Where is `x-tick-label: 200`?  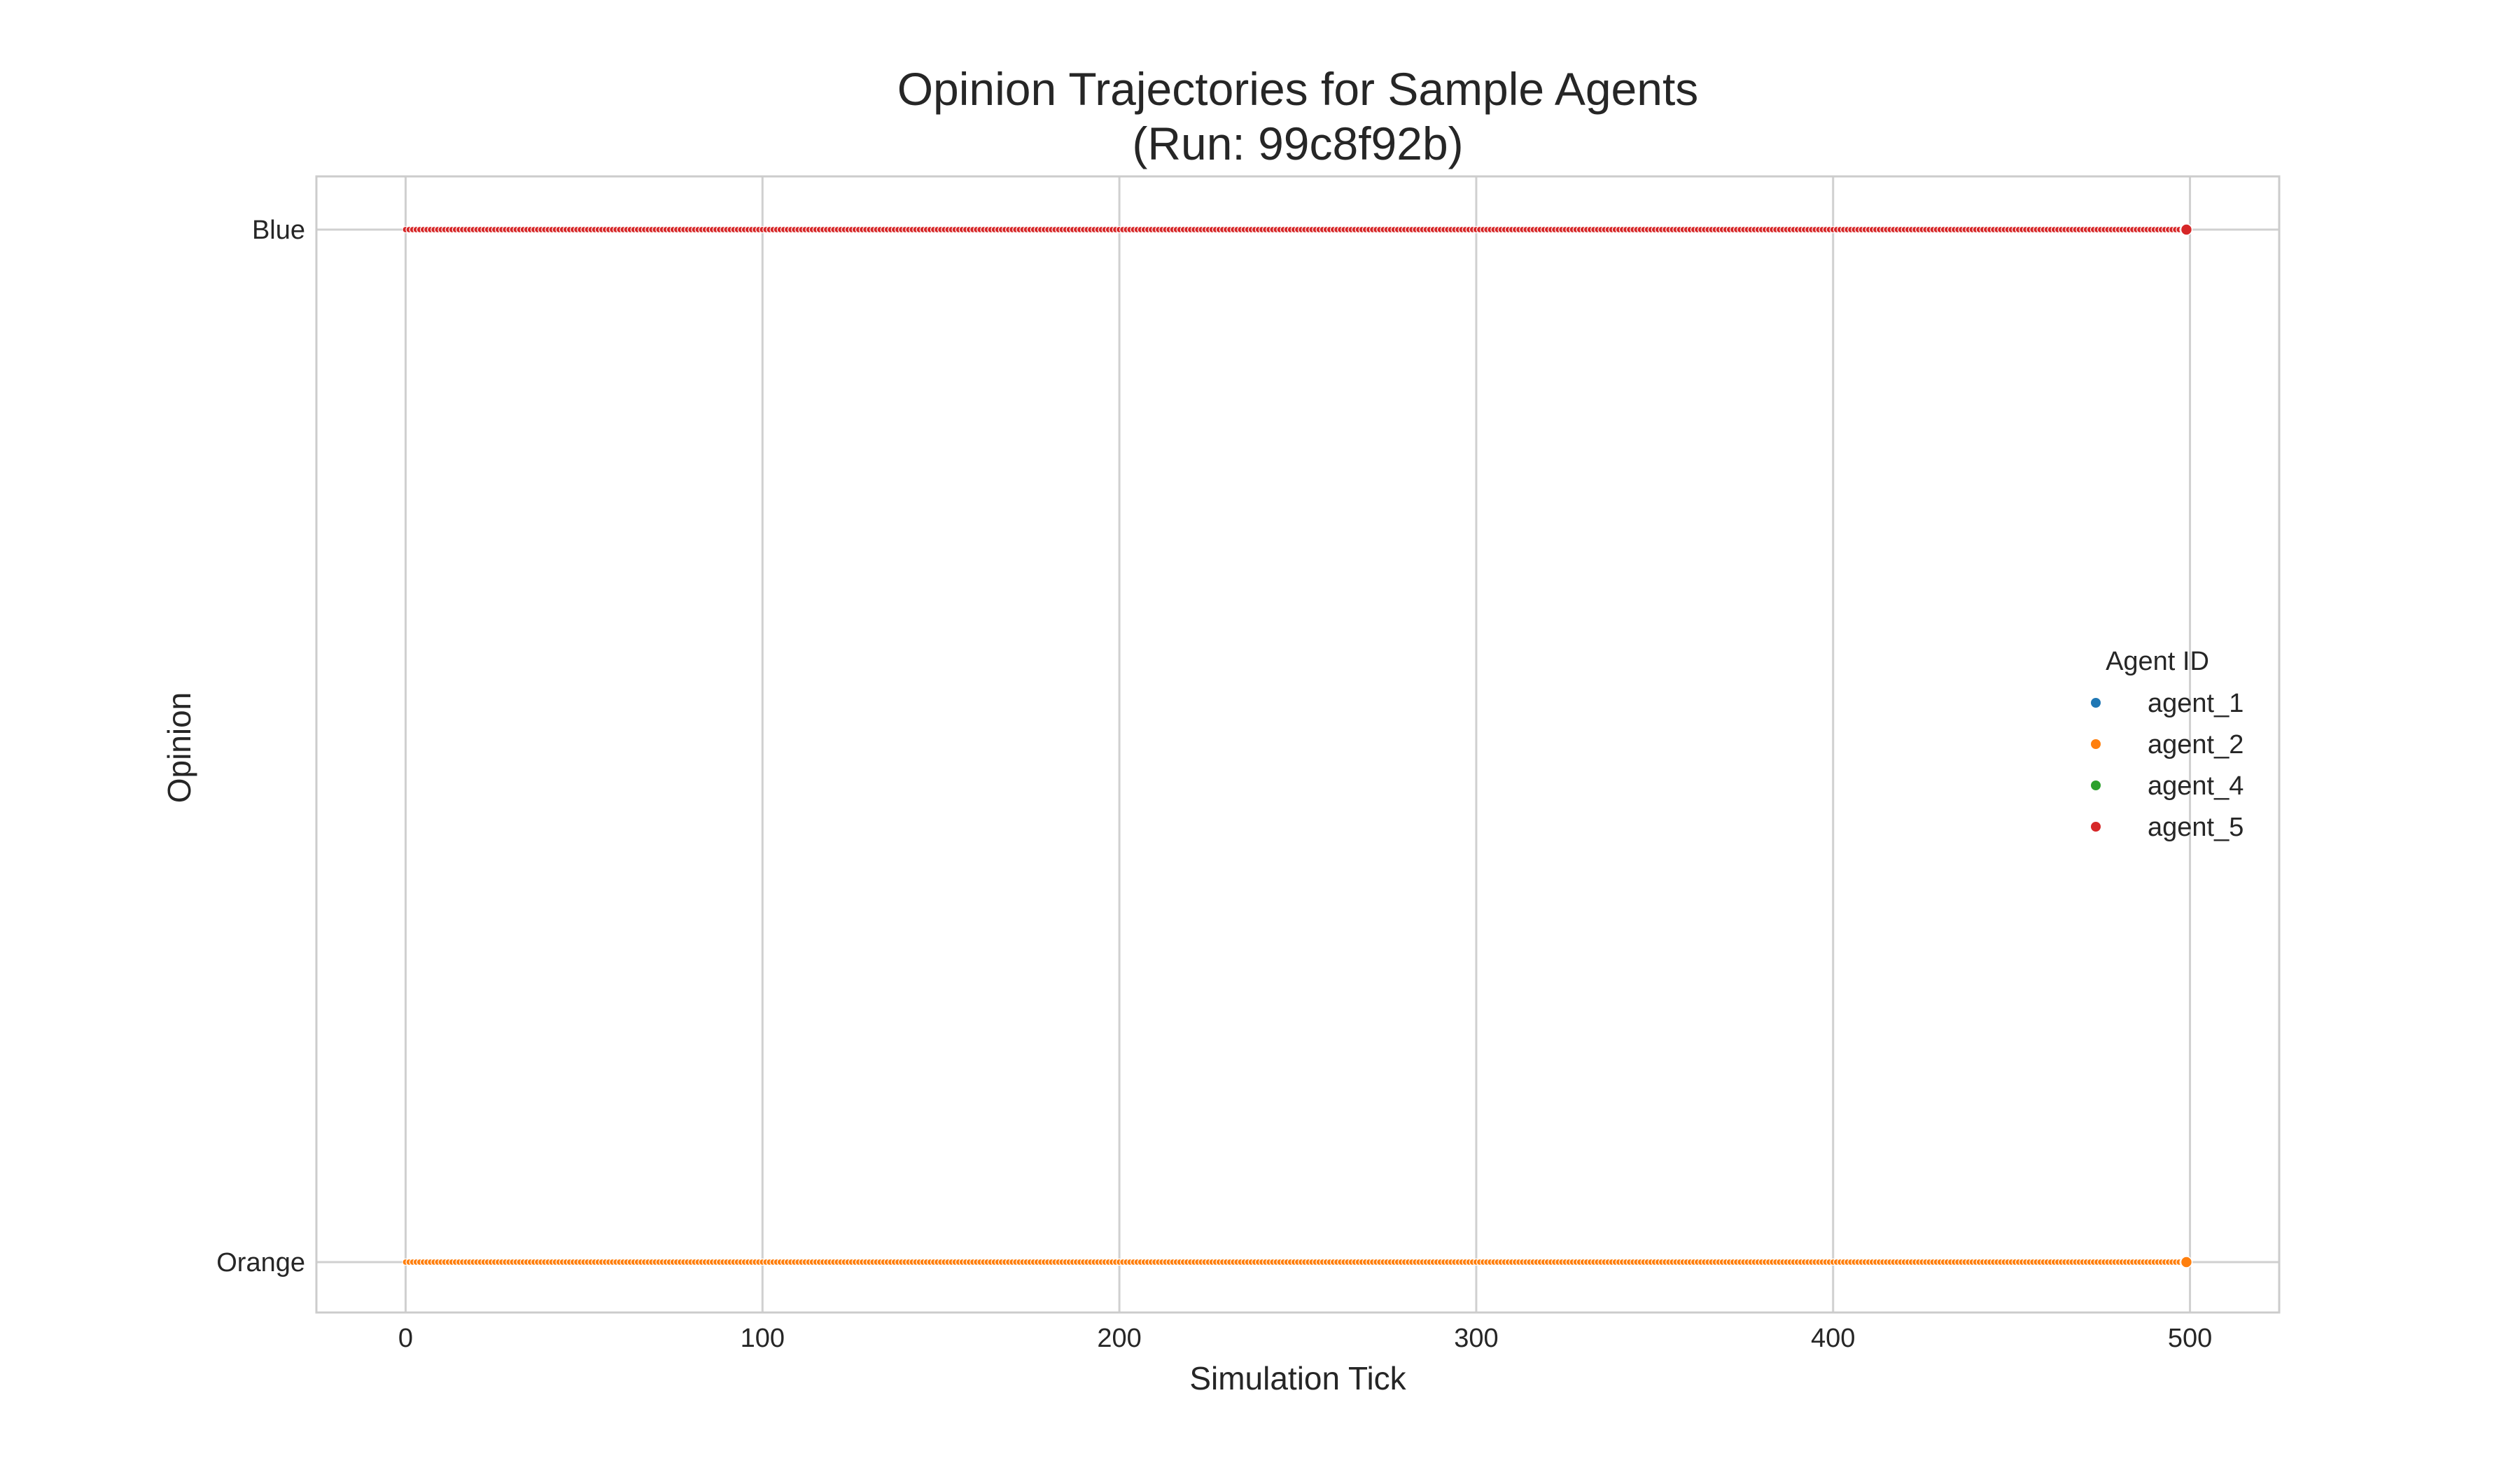
x-tick-label: 200 is located at coordinates (1119, 1338).